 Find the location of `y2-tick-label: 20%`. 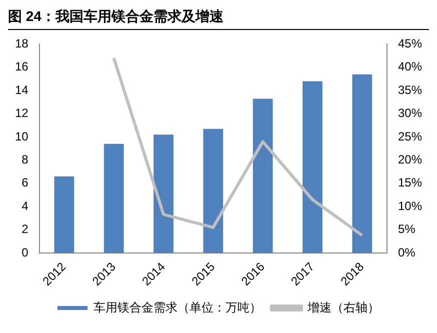

y2-tick-label: 20% is located at coordinates (410, 159).